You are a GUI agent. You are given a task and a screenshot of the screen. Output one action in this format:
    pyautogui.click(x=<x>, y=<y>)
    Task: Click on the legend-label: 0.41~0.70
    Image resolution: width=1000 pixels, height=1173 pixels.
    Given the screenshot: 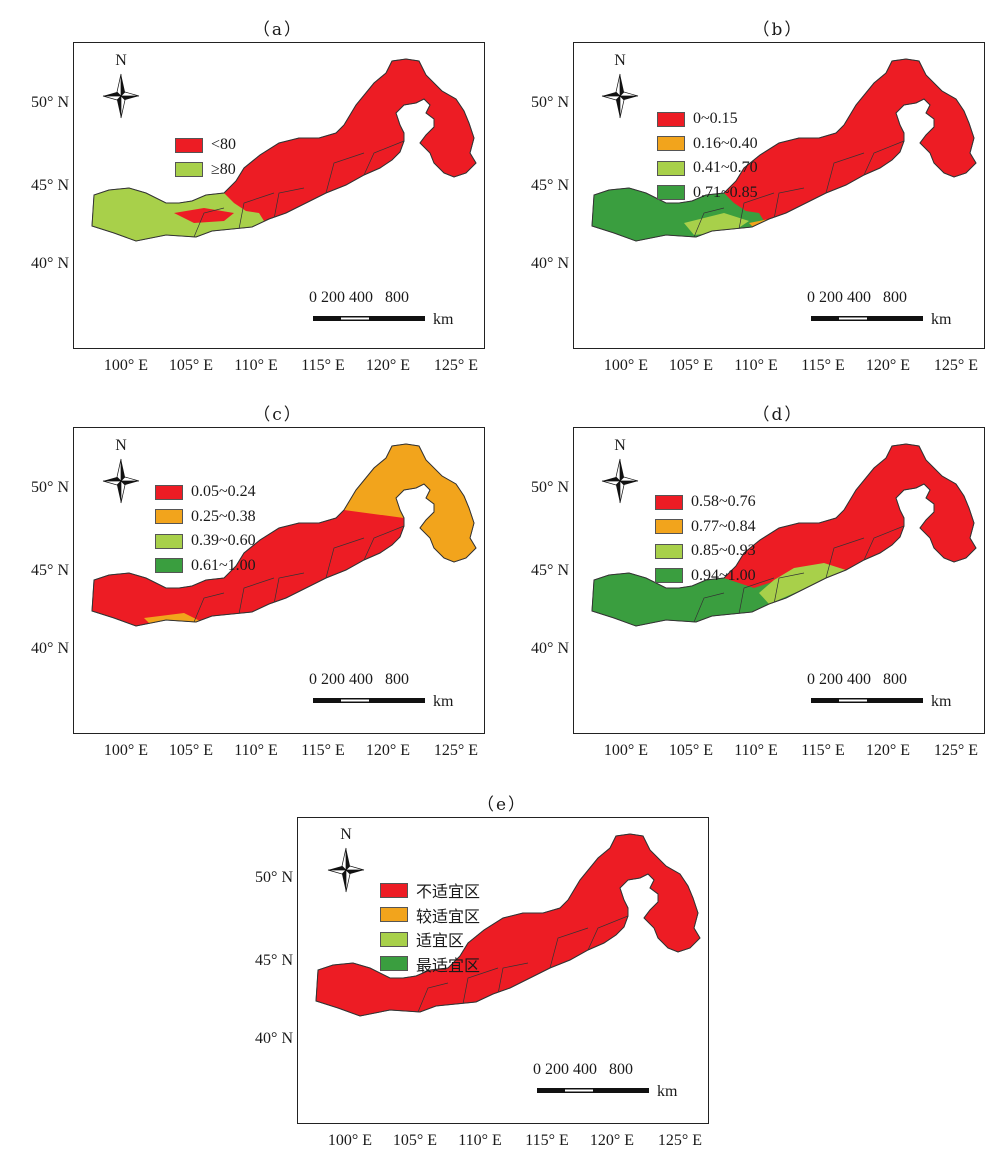 What is the action you would take?
    pyautogui.click(x=725, y=168)
    